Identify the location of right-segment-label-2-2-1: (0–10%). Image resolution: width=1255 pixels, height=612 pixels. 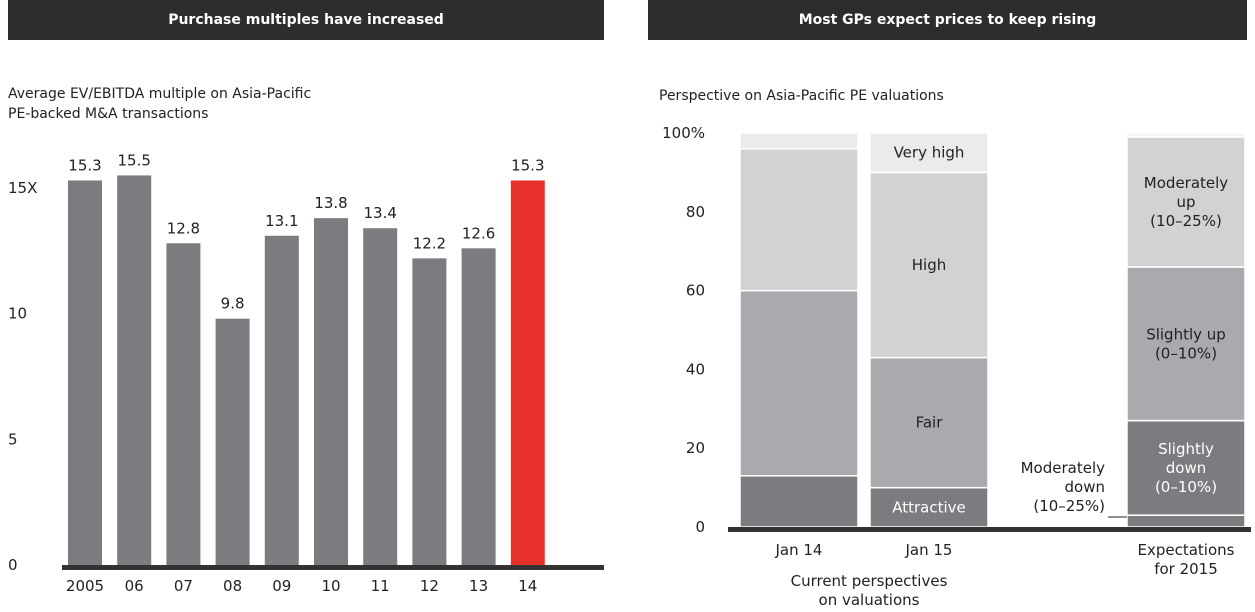
(1186, 353).